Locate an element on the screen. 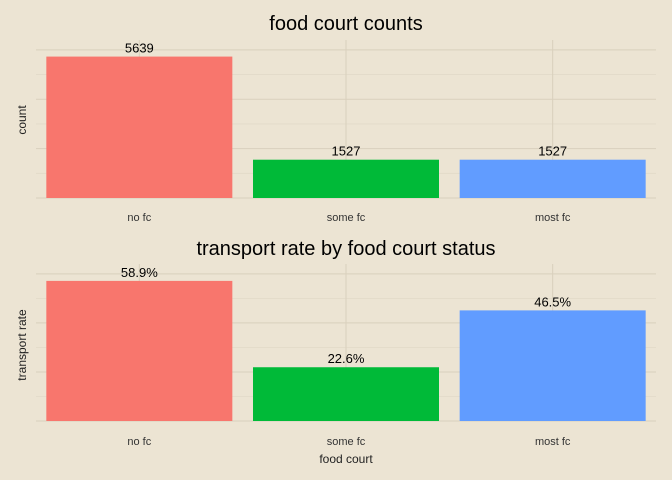  counts-bar-some-fc is located at coordinates (346, 178).